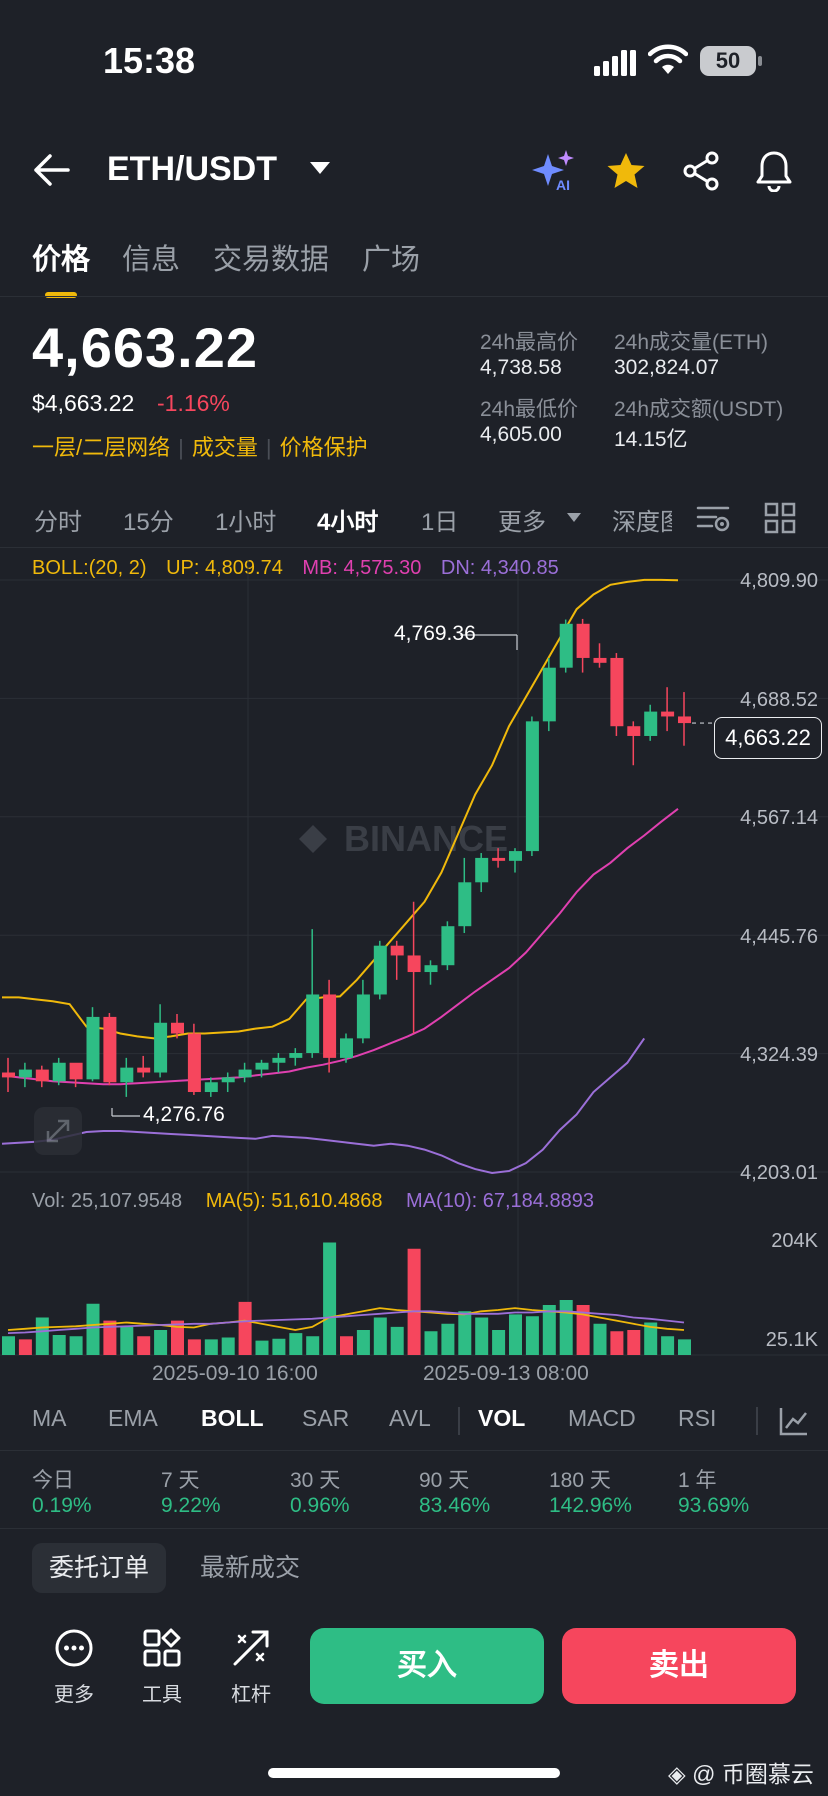 The height and width of the screenshot is (1796, 828). What do you see at coordinates (99, 1568) in the screenshot?
I see `tab-open-orders: 委托订单` at bounding box center [99, 1568].